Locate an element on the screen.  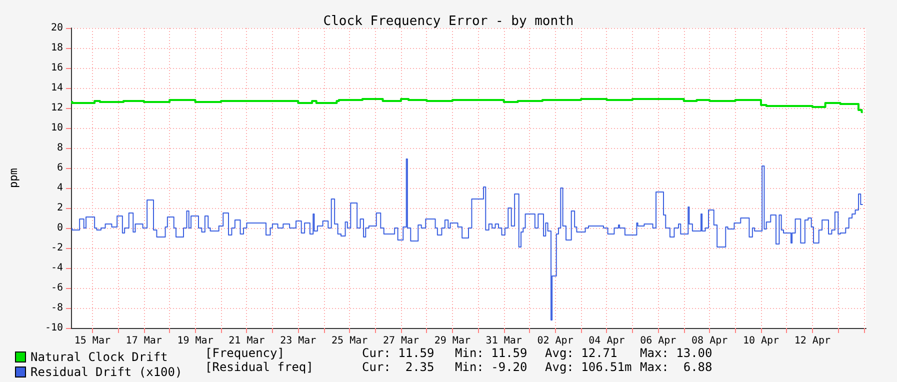
y-axis-title: ppm is located at coordinates (13, 178).